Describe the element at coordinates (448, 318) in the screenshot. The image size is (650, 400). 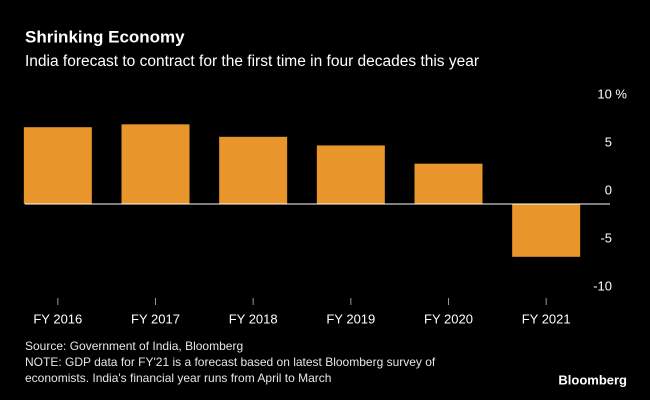
I see `x-tick-label: FY 2020` at that location.